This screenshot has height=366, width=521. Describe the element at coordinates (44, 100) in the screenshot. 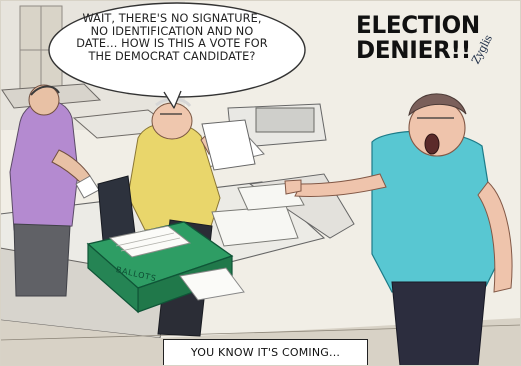

I see `purple-shirt-worker-head` at that location.